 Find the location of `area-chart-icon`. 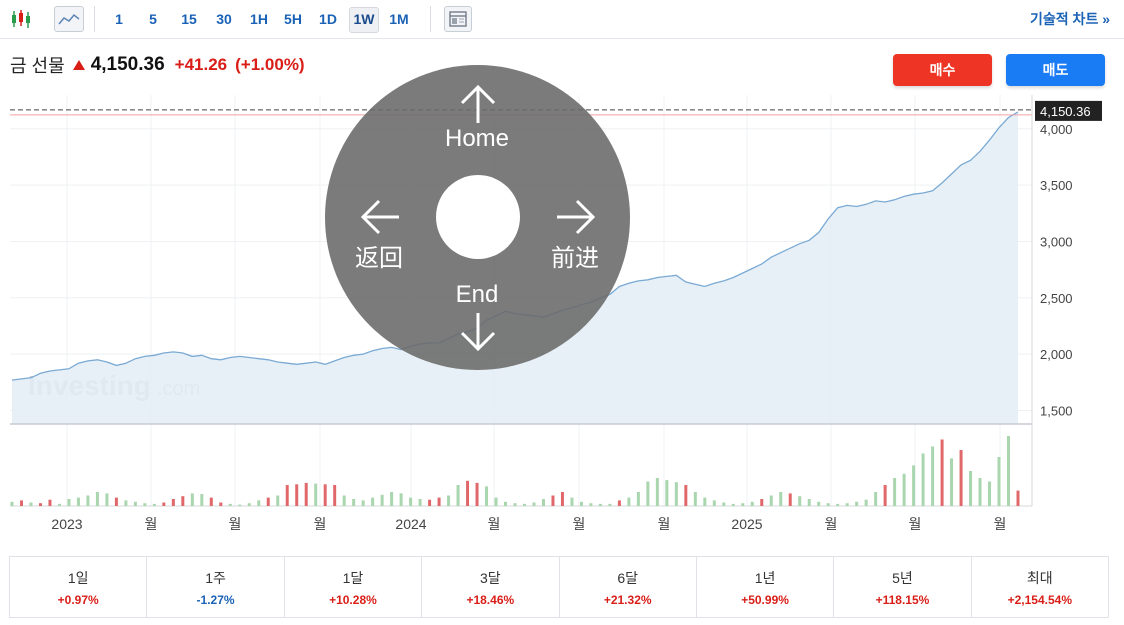

area-chart-icon is located at coordinates (69, 19).